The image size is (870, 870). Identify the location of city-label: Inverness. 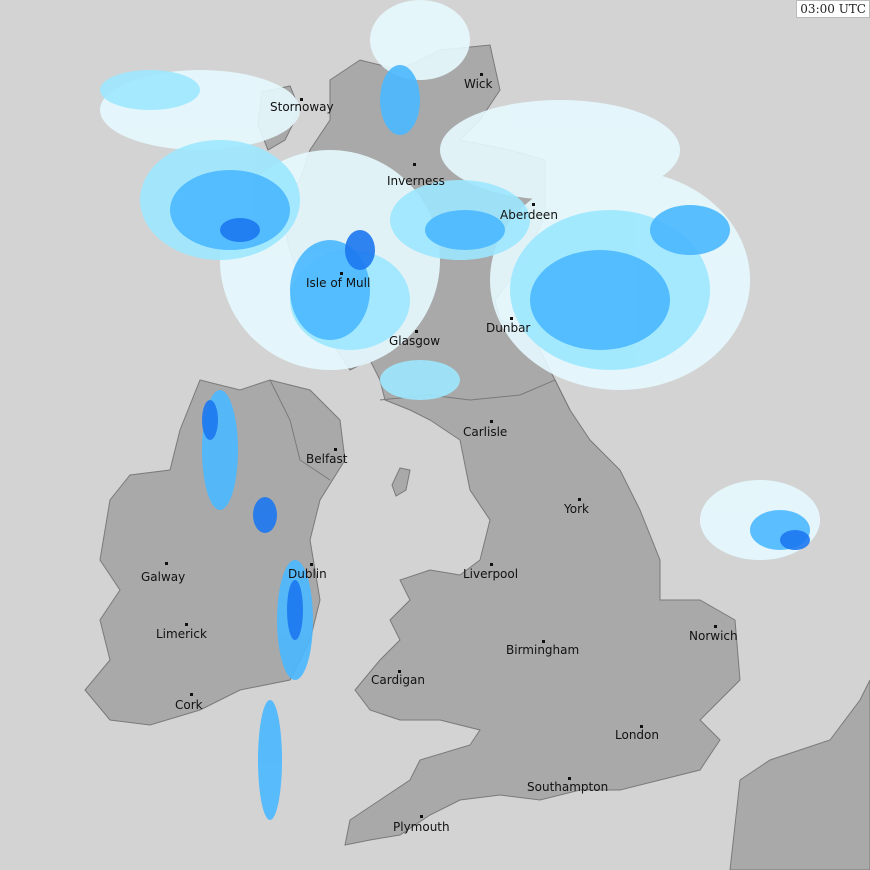
(416, 181).